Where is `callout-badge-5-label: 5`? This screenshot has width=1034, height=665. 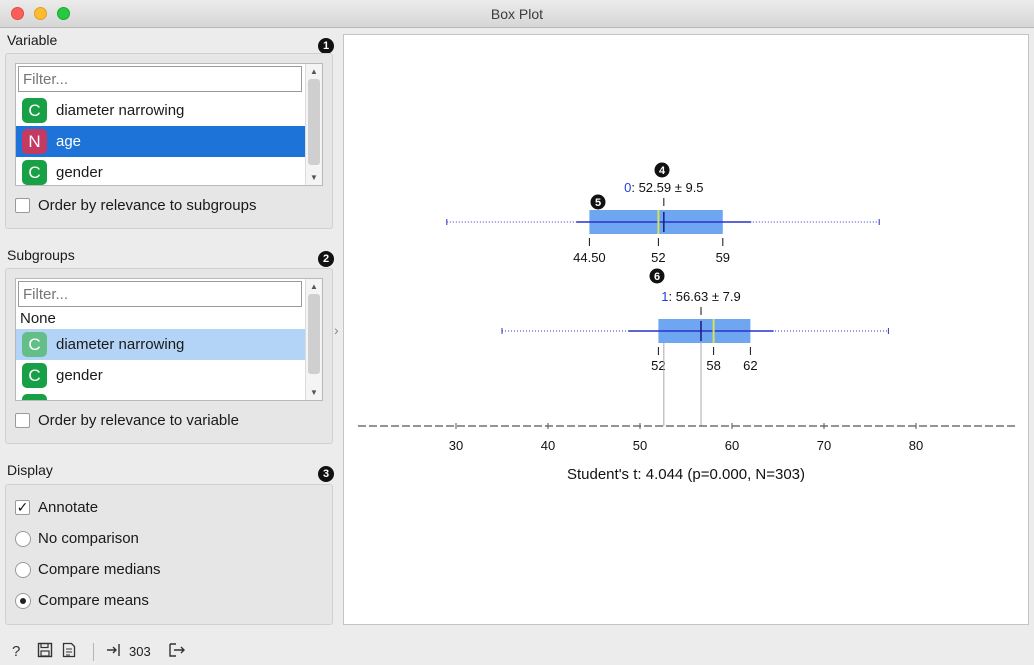
callout-badge-5-label: 5 is located at coordinates (598, 203).